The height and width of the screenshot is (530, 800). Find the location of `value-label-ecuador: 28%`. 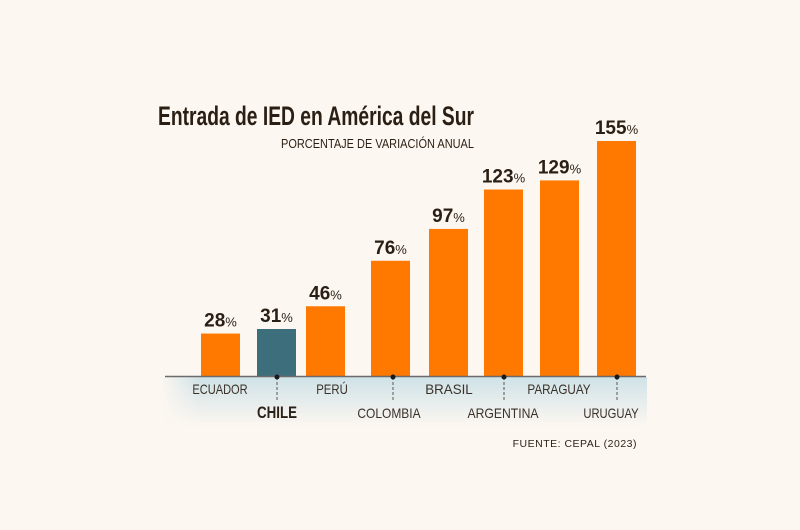

value-label-ecuador: 28% is located at coordinates (220, 321).